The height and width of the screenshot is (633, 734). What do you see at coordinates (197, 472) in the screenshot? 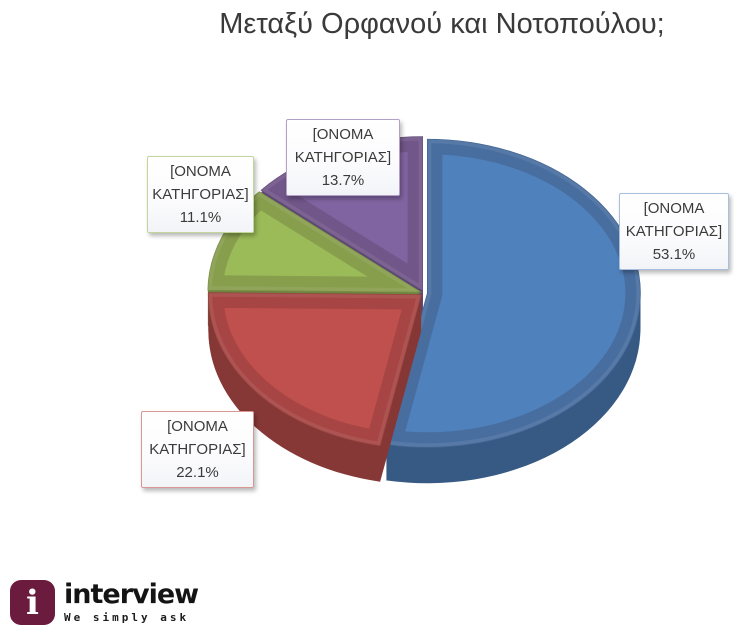
I see `percent-value: 22.1%` at bounding box center [197, 472].